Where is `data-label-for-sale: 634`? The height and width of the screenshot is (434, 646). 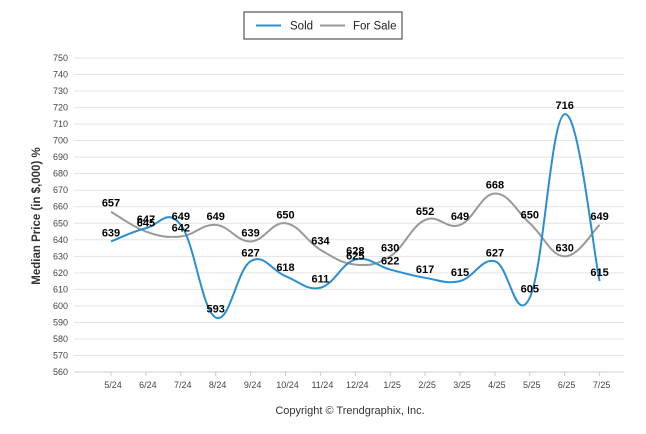 data-label-for-sale: 634 is located at coordinates (320, 242).